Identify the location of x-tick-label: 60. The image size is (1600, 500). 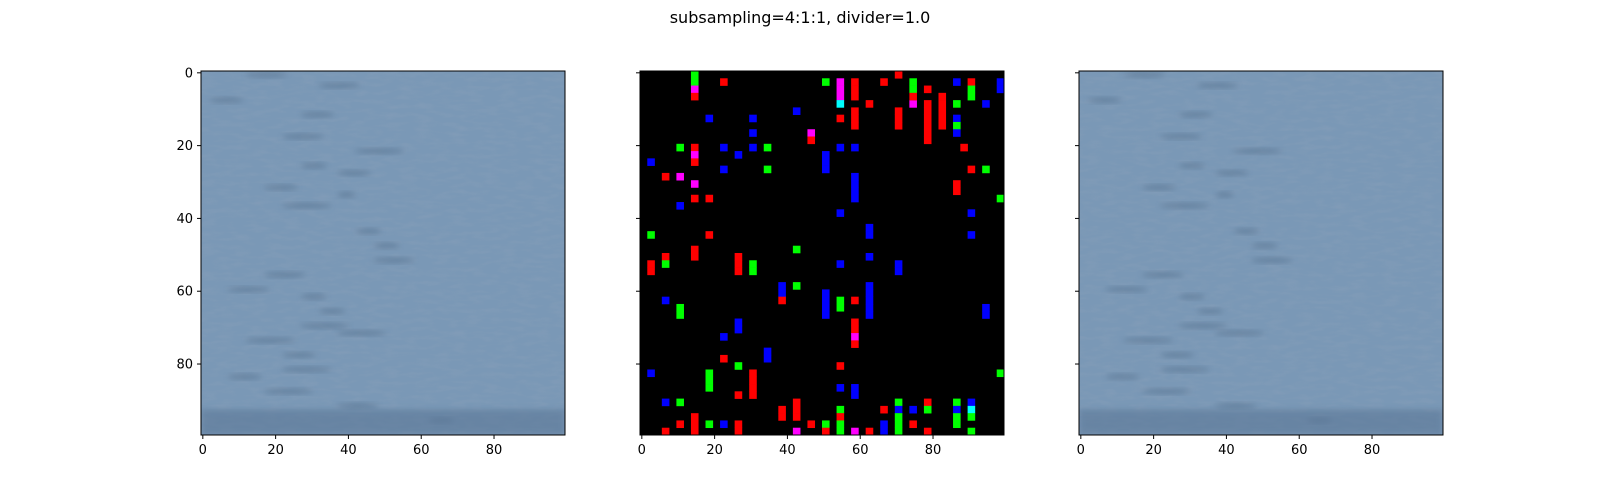
(1299, 450).